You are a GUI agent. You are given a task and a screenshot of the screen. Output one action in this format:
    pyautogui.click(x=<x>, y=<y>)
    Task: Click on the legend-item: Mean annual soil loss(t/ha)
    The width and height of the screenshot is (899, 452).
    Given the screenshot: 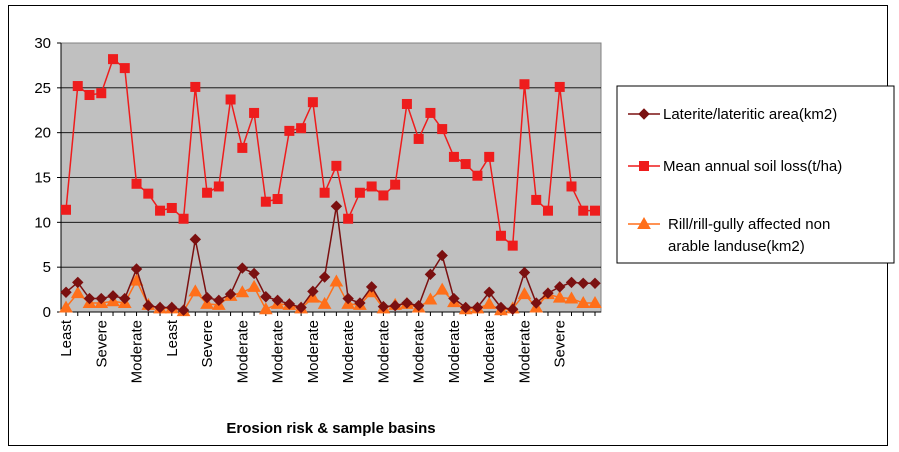 What is the action you would take?
    pyautogui.click(x=735, y=166)
    